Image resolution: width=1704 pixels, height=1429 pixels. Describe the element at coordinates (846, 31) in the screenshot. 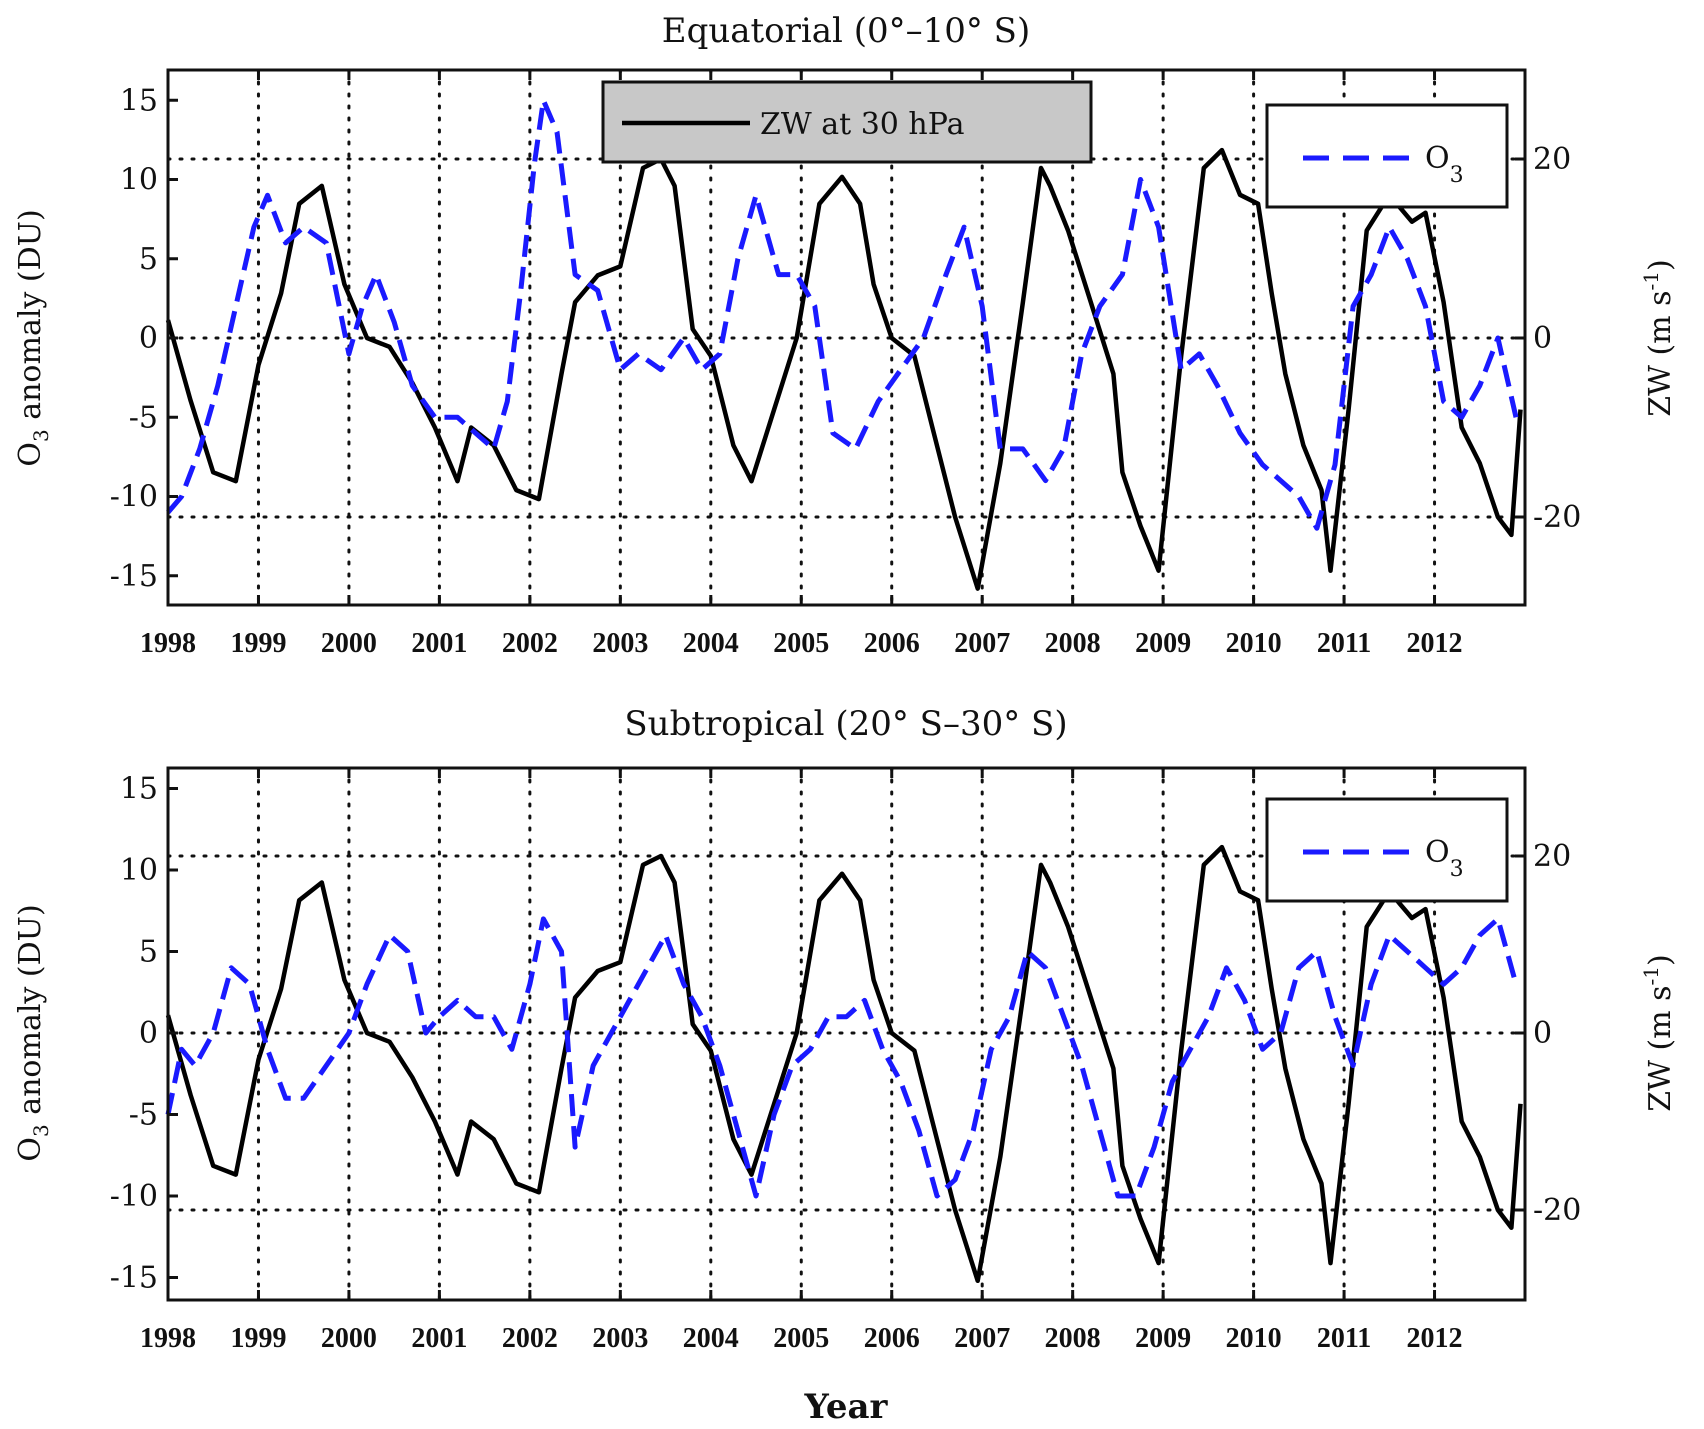

I see `panel-title: Equatorial (0°–10° S)` at that location.